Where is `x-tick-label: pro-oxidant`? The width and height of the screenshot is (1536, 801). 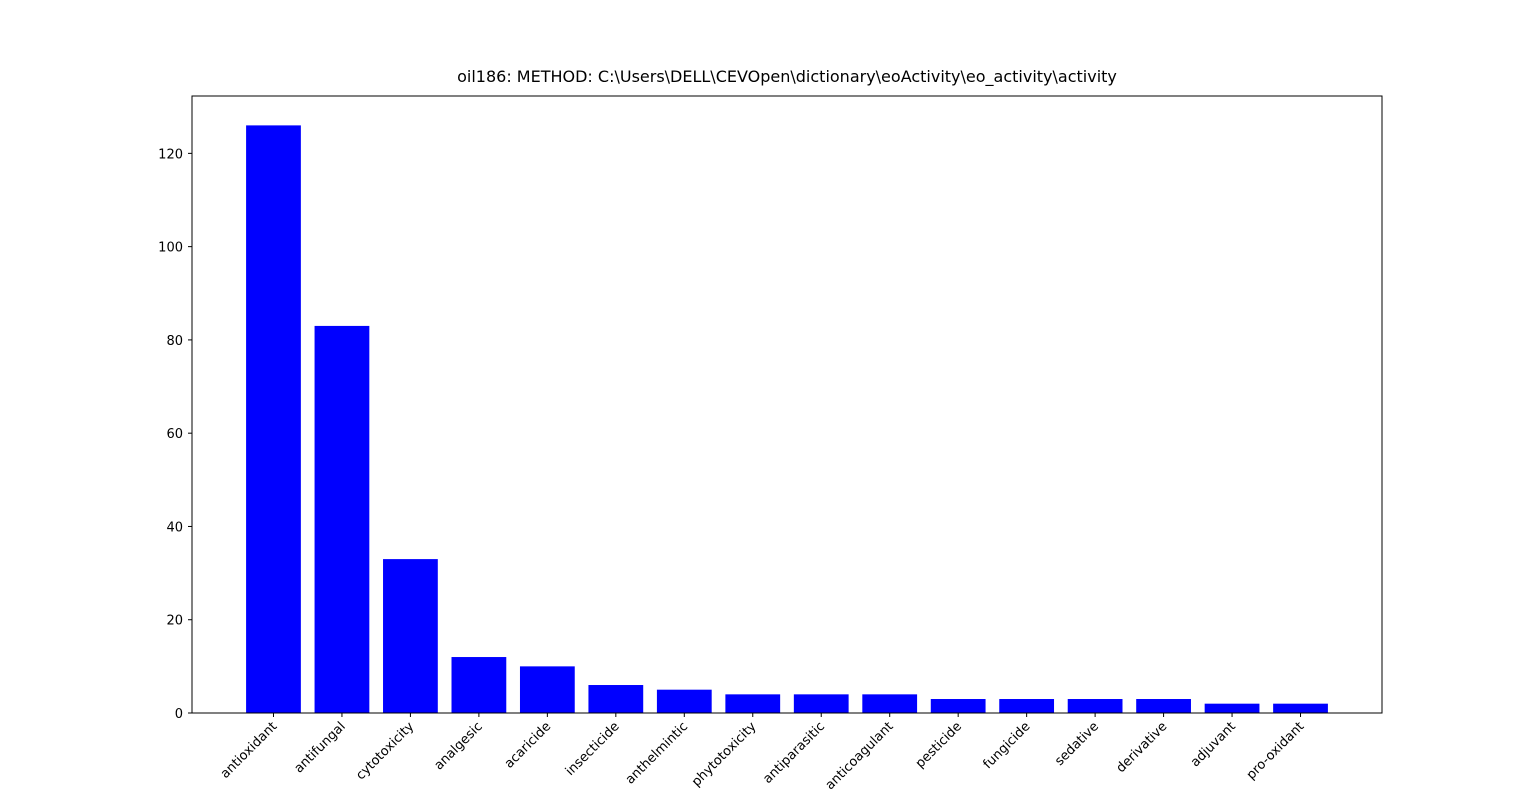
x-tick-label: pro-oxidant is located at coordinates (1276, 751).